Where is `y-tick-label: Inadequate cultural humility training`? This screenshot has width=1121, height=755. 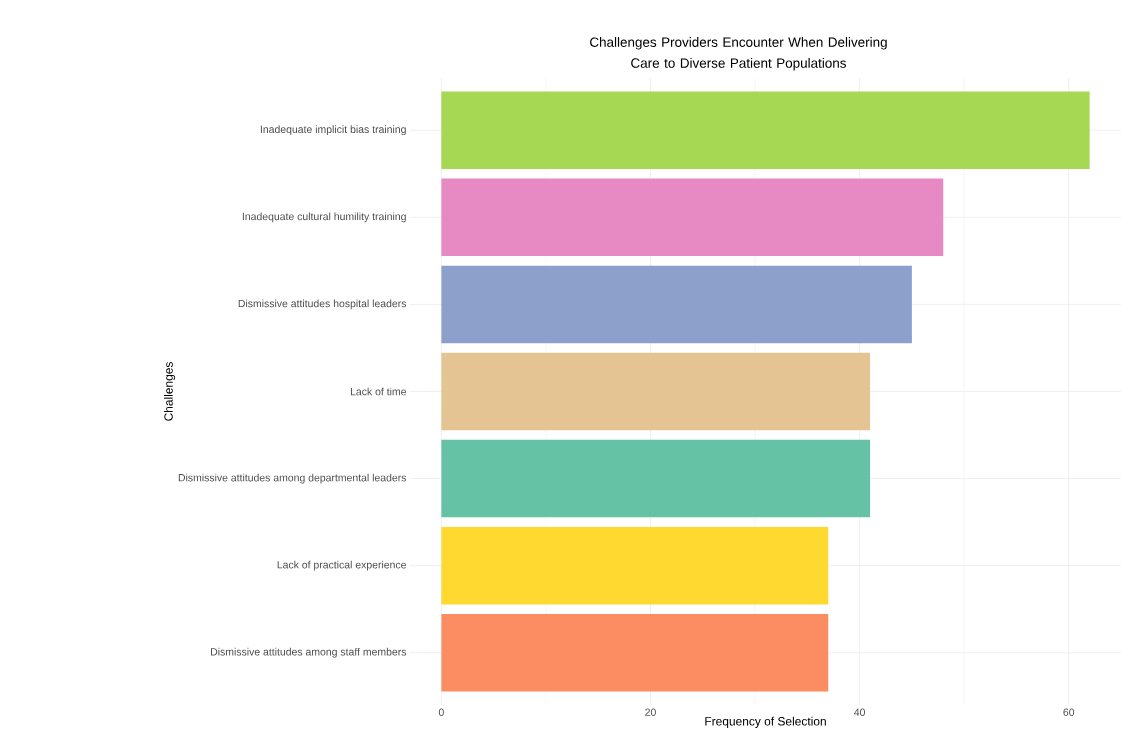
y-tick-label: Inadequate cultural humility training is located at coordinates (324, 217).